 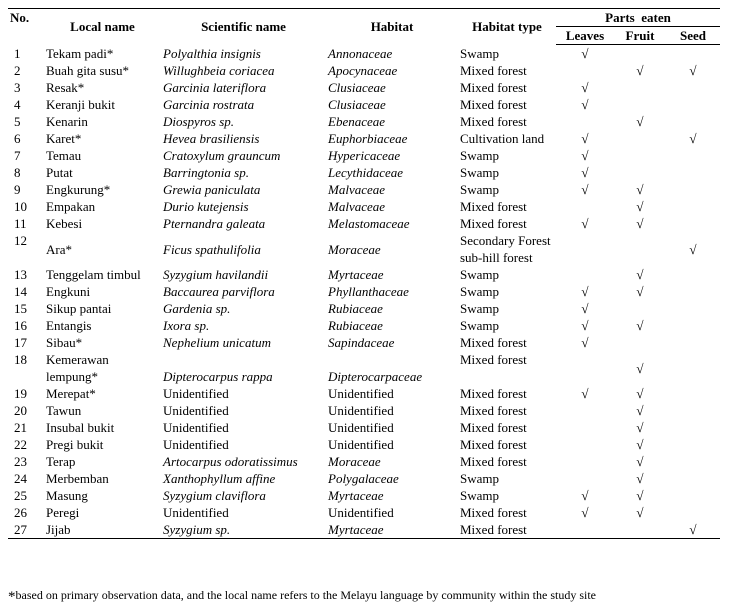 What do you see at coordinates (64, 155) in the screenshot?
I see `local-name-cell: Temau` at bounding box center [64, 155].